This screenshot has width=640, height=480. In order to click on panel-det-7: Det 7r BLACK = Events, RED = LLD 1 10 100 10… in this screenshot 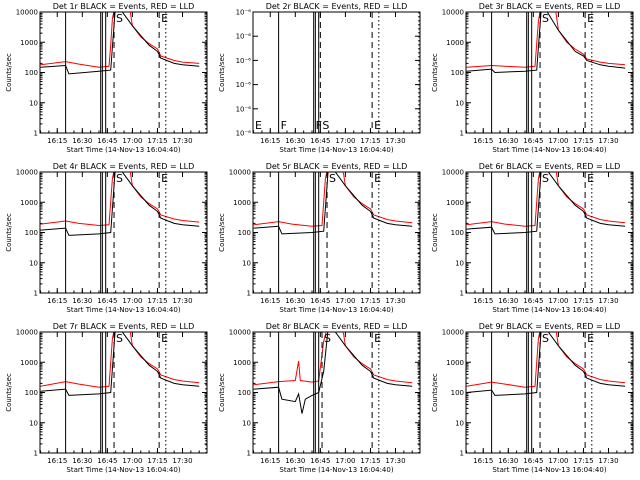, I will do `click(106, 398)`.